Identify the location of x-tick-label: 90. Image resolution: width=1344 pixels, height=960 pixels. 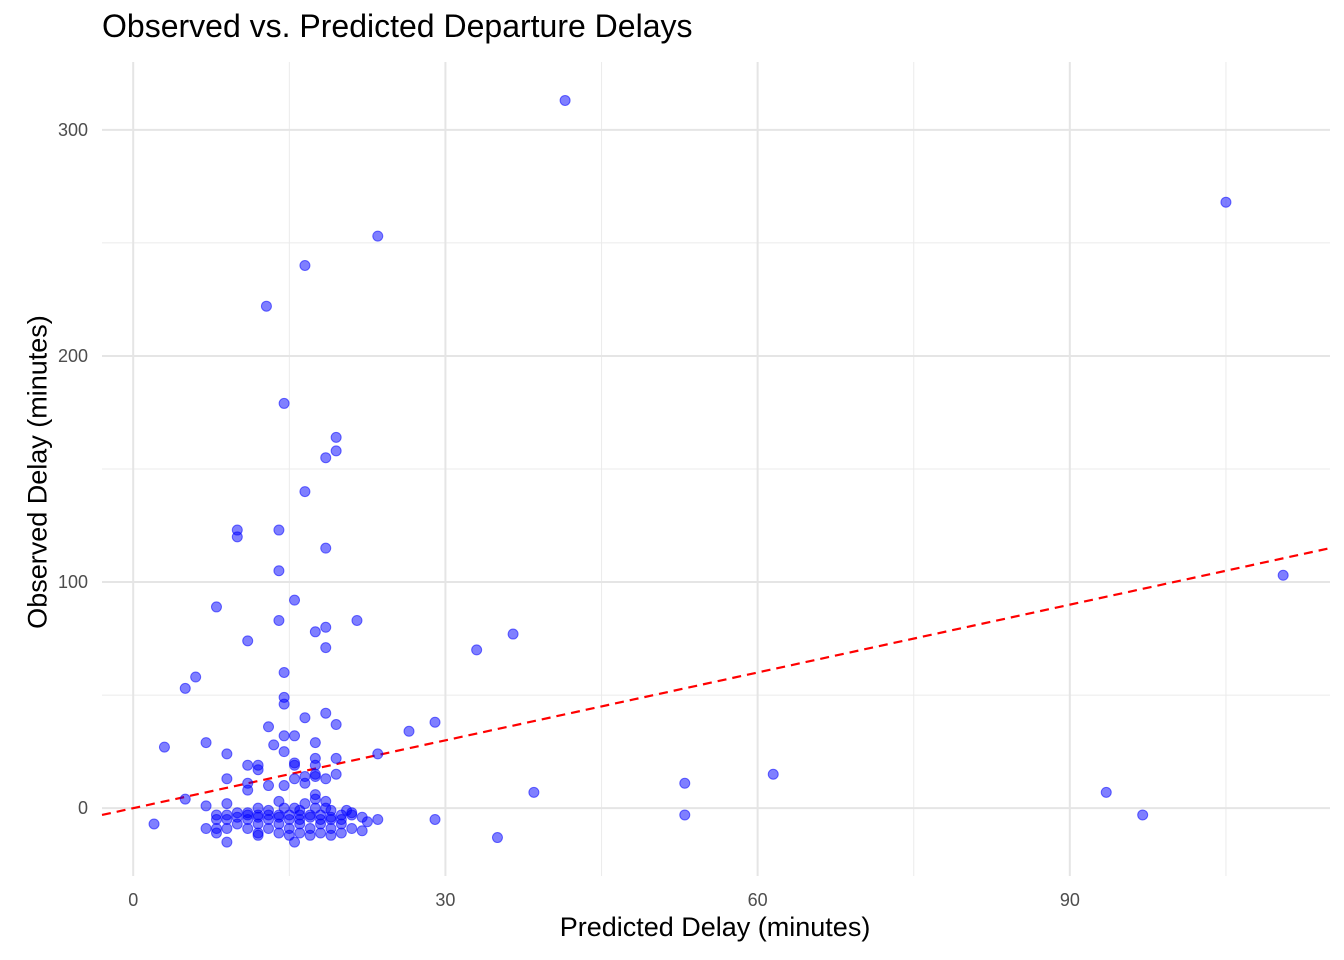
(1070, 900).